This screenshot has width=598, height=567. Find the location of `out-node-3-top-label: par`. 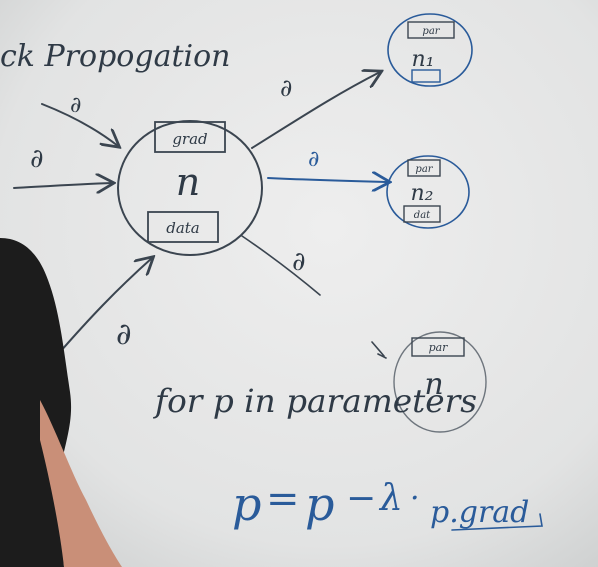

out-node-3-top-label: par is located at coordinates (439, 347).